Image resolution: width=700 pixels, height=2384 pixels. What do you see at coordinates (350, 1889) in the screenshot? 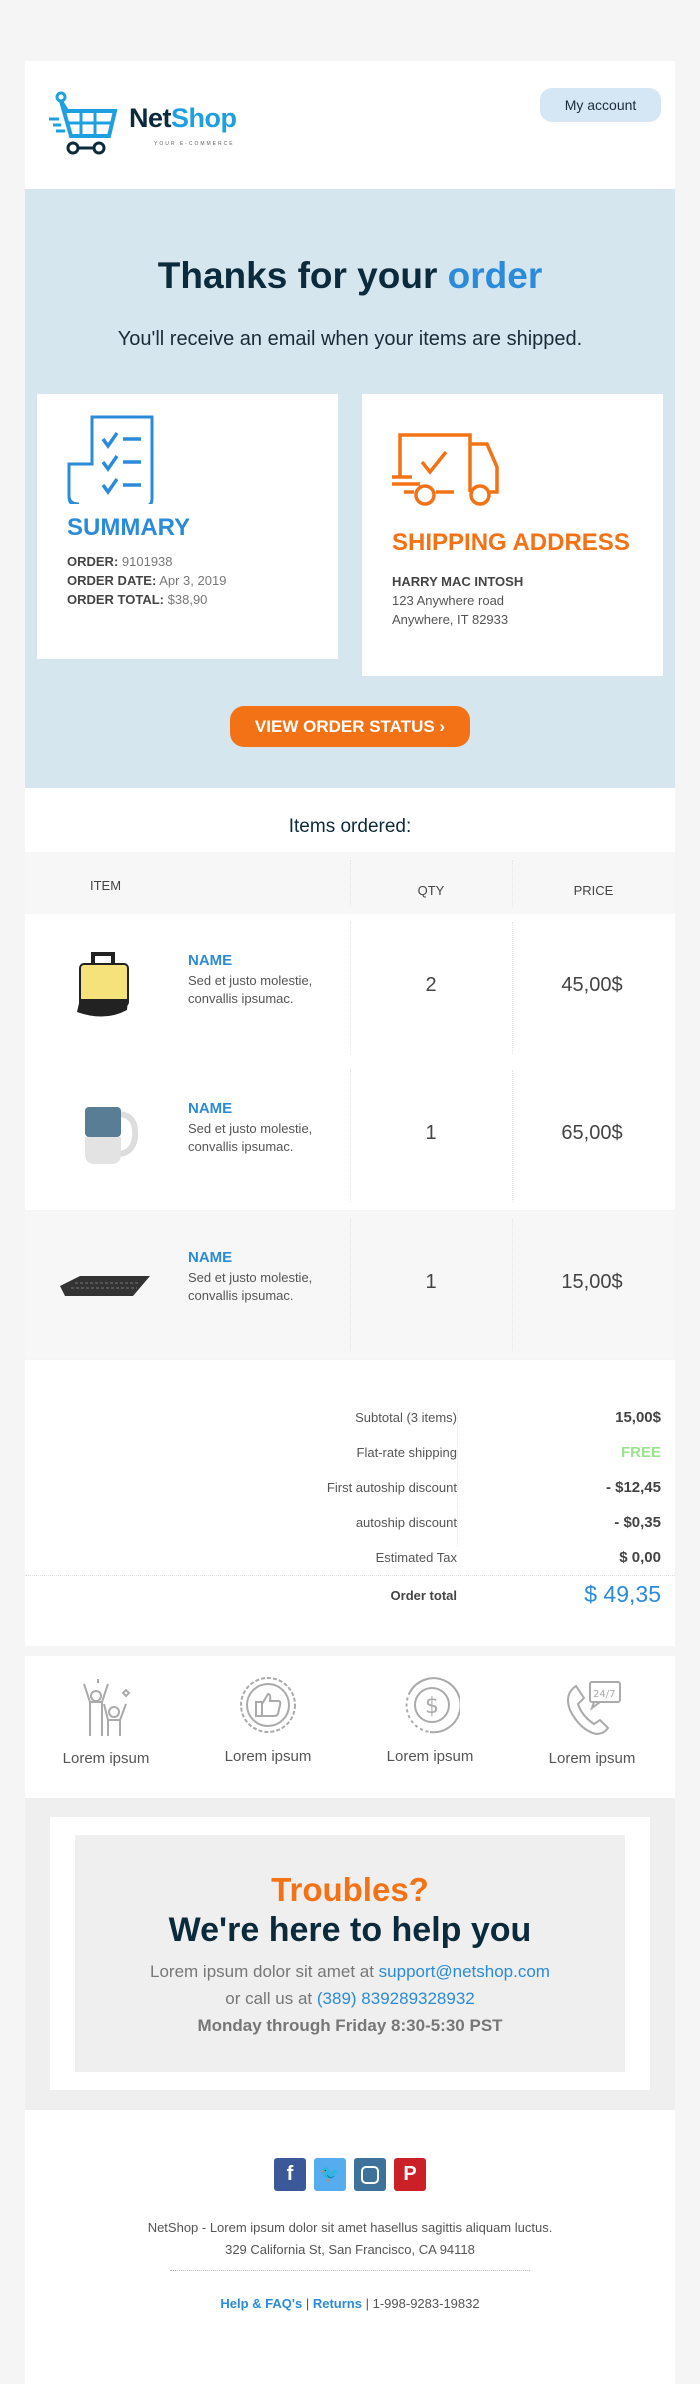
I see `help-title: Troubles?` at bounding box center [350, 1889].